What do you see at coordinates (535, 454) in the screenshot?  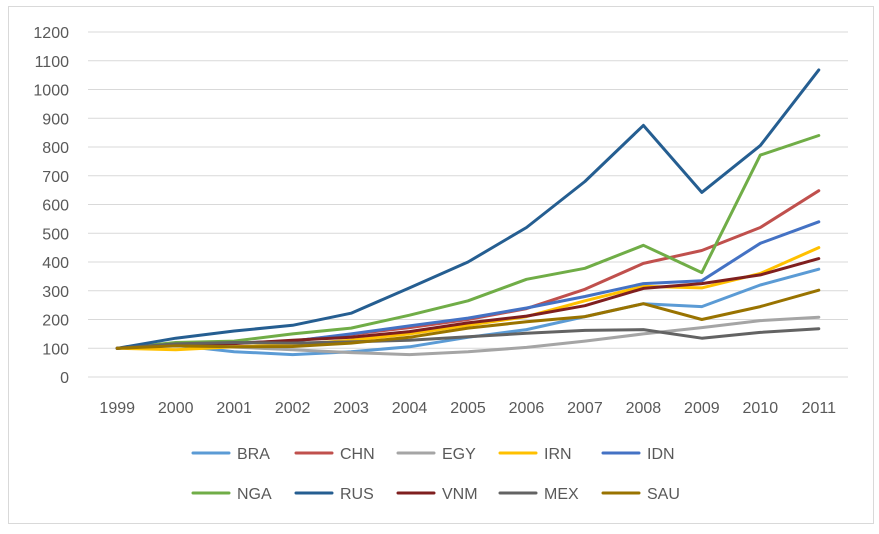 I see `legend-item-irn: IRN` at bounding box center [535, 454].